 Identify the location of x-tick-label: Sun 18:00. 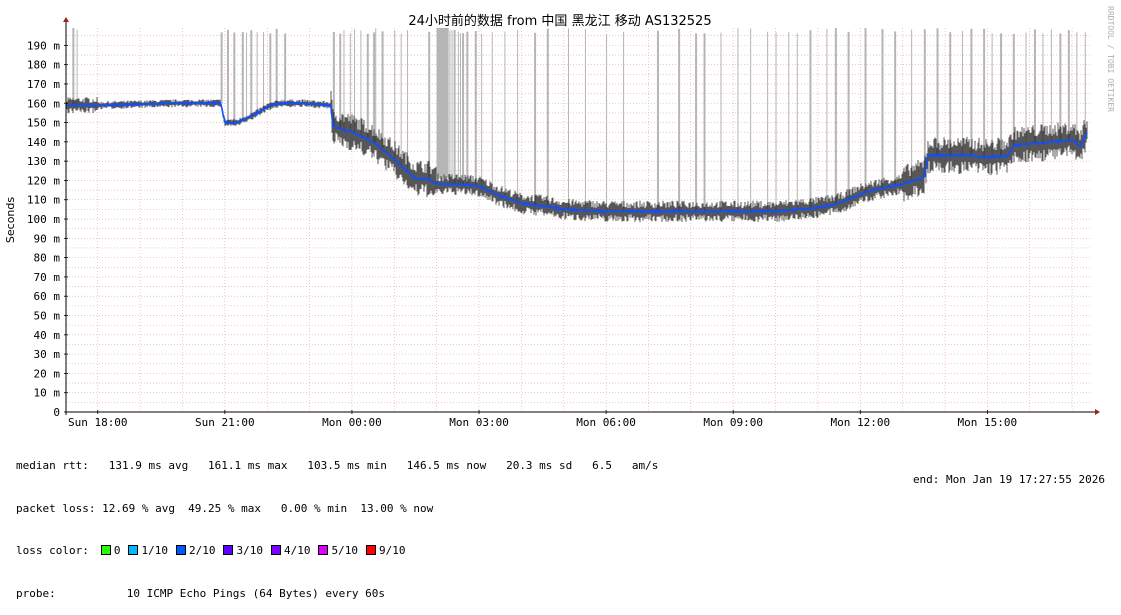
(98, 422).